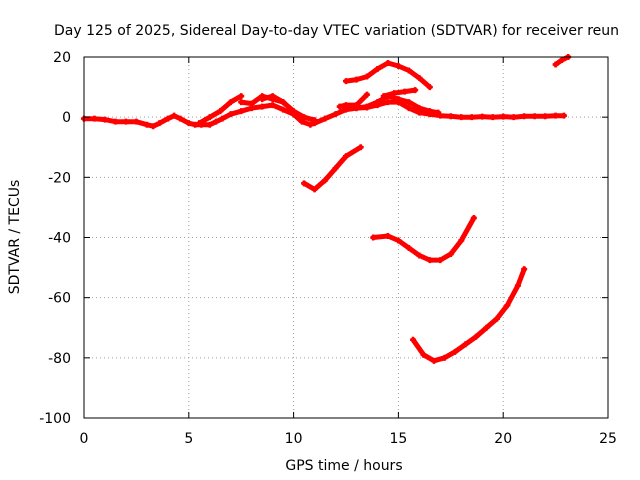 Image resolution: width=640 pixels, height=480 pixels. What do you see at coordinates (353, 101) in the screenshot?
I see `series-segment-D` at bounding box center [353, 101].